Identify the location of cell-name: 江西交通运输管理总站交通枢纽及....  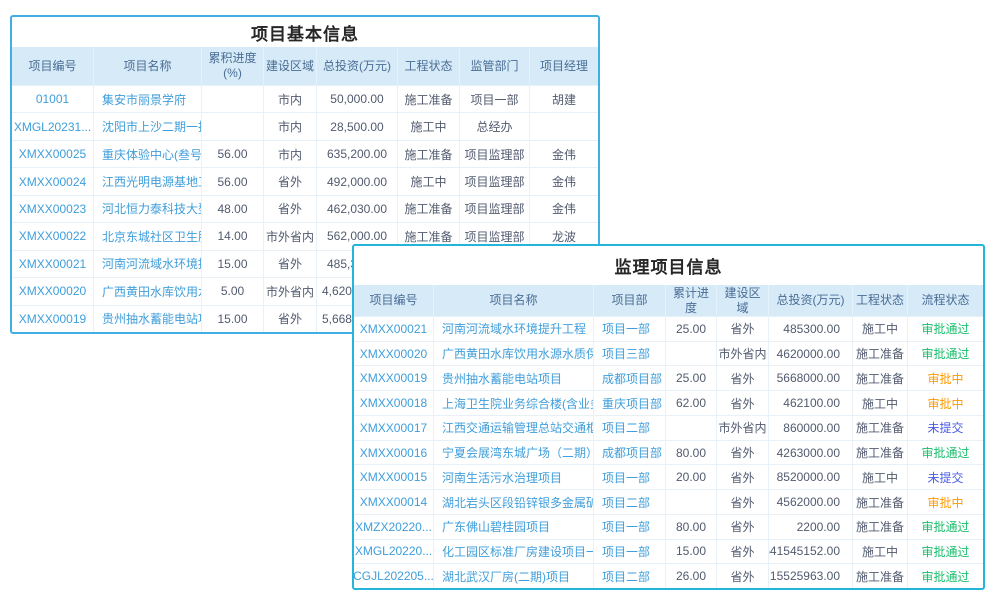
(514, 427).